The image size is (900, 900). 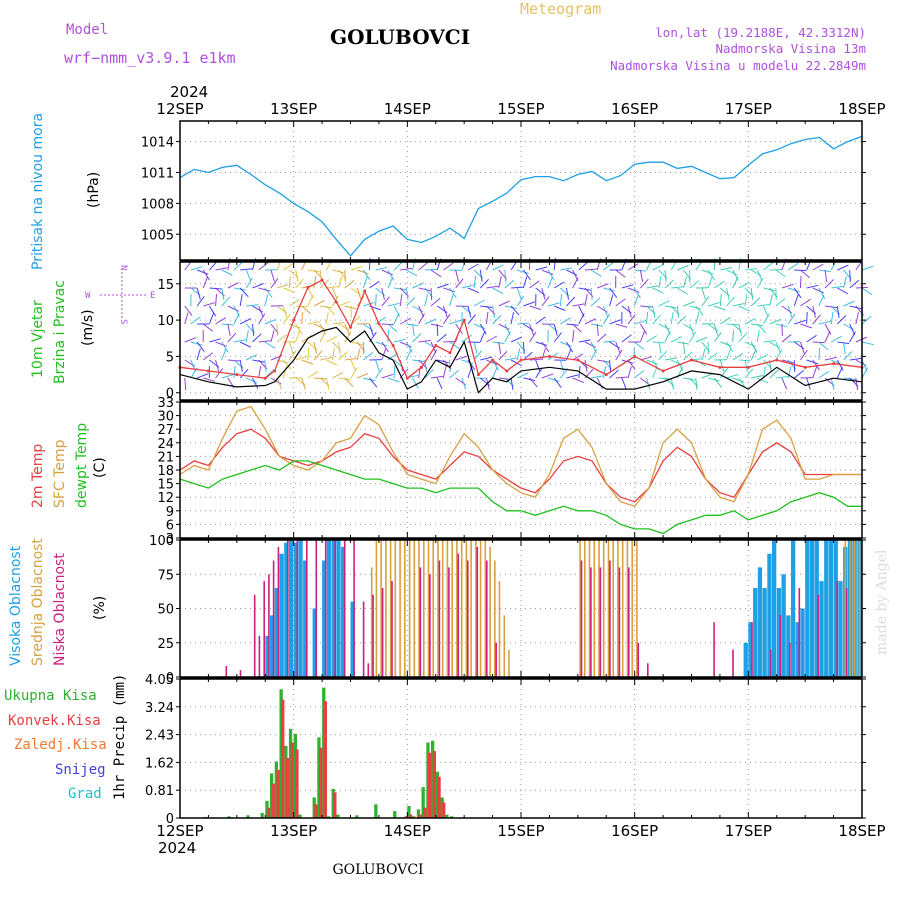 I want to click on y-tick-label: 12, so click(x=165, y=498).